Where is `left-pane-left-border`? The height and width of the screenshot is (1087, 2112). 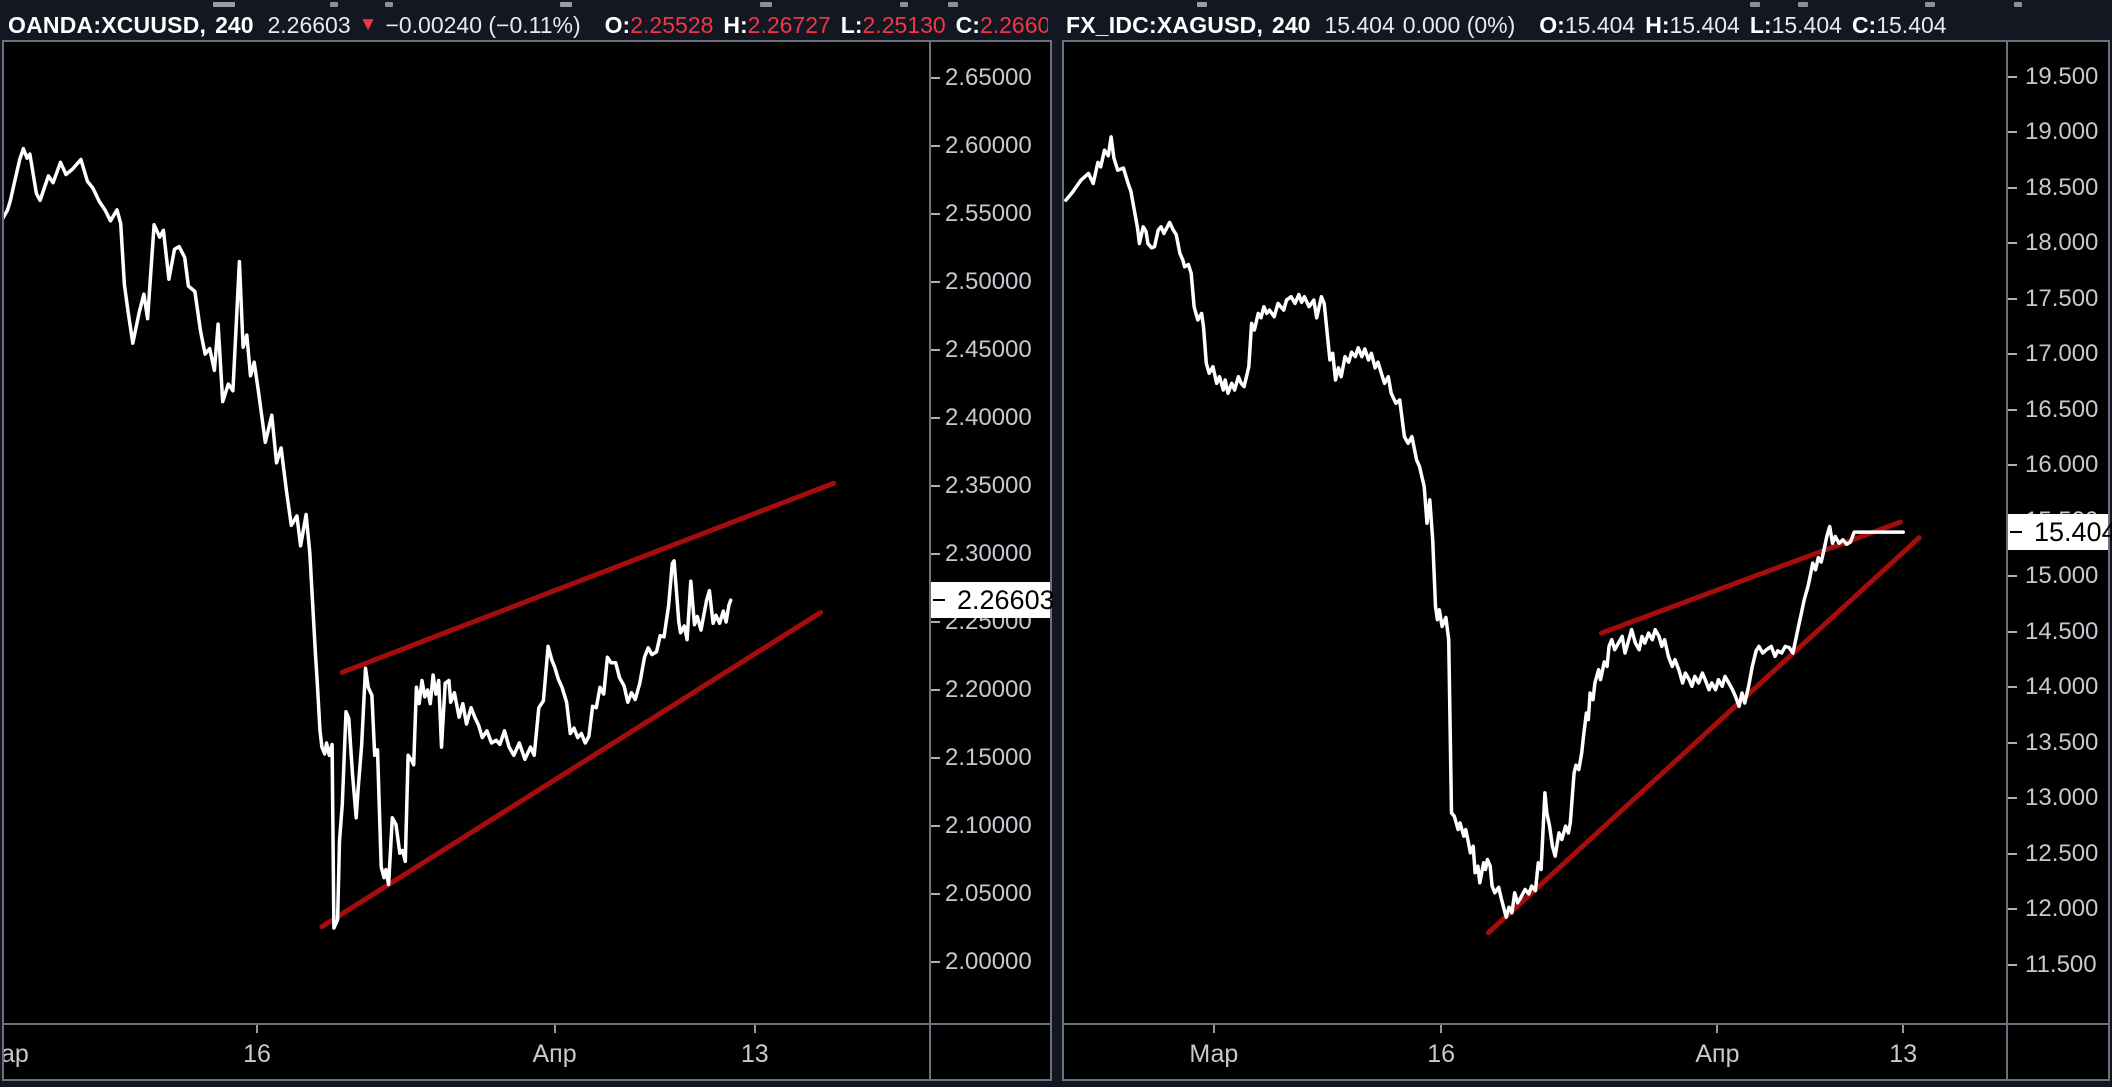
left-pane-left-border is located at coordinates (3, 560).